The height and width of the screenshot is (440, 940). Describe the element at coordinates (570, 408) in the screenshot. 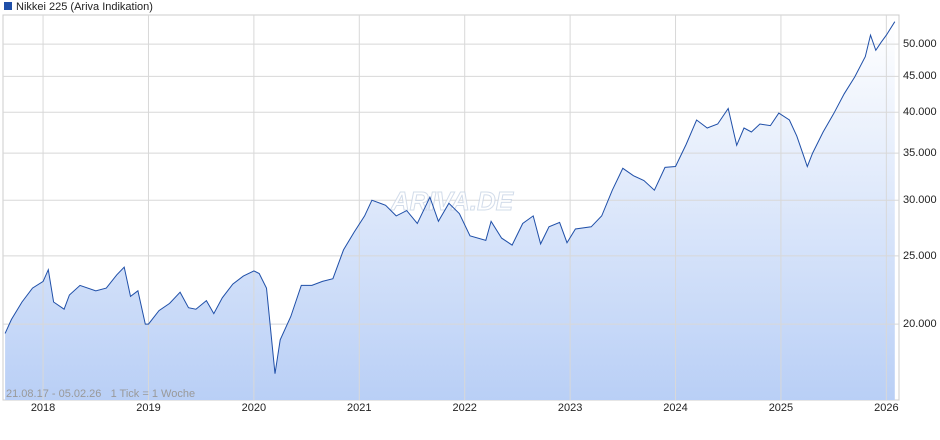

I see `x-tick-label: 2023` at that location.